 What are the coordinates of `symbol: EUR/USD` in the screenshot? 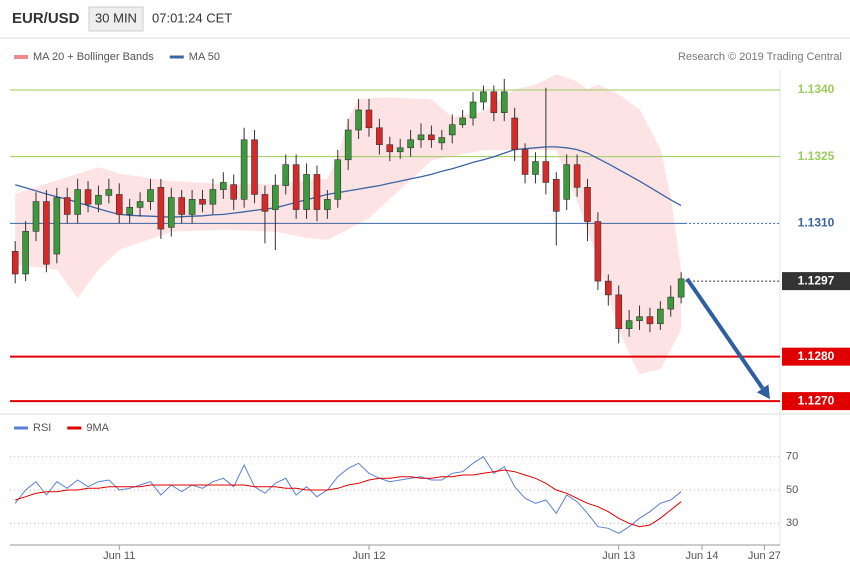 It's located at (46, 18).